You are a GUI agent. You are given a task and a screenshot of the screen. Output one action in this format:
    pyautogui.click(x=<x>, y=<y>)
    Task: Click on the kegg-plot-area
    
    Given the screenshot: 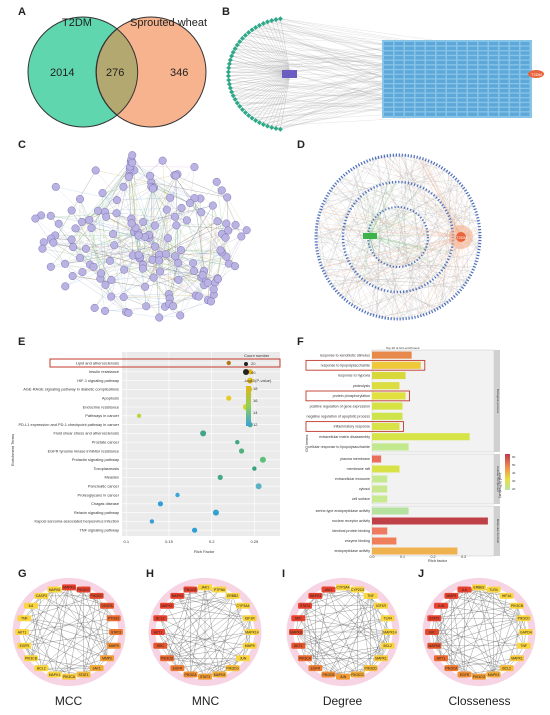 What is the action you would take?
    pyautogui.click(x=201, y=444)
    